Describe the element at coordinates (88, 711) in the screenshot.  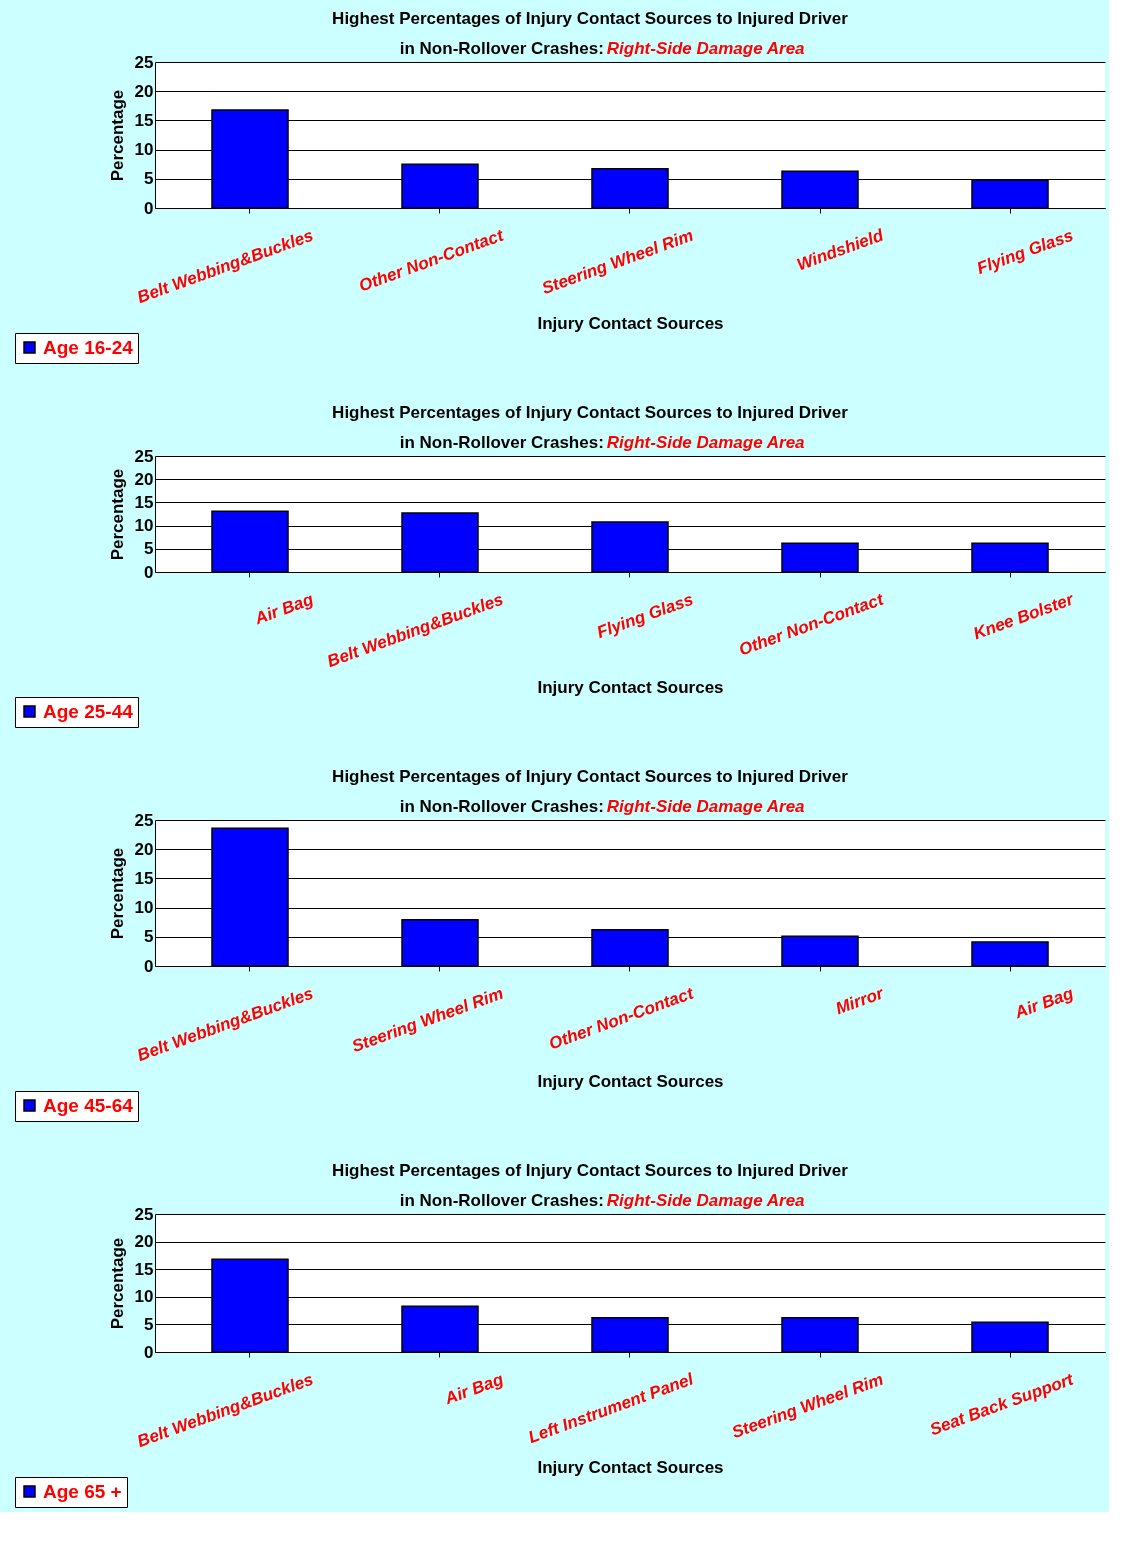
I see `legend-label: Age 25-44` at that location.